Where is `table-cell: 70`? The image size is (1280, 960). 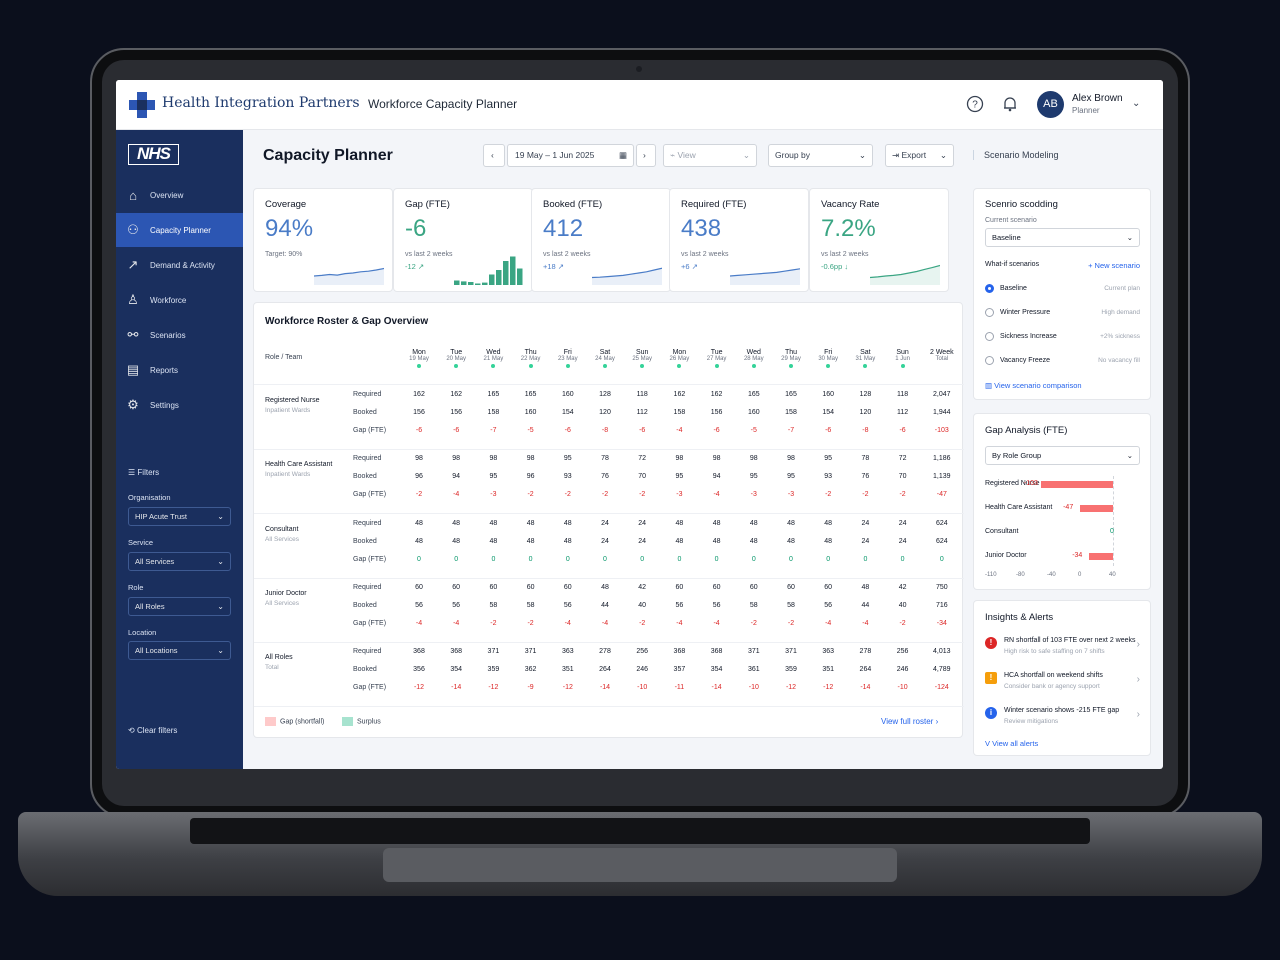 table-cell: 70 is located at coordinates (642, 477).